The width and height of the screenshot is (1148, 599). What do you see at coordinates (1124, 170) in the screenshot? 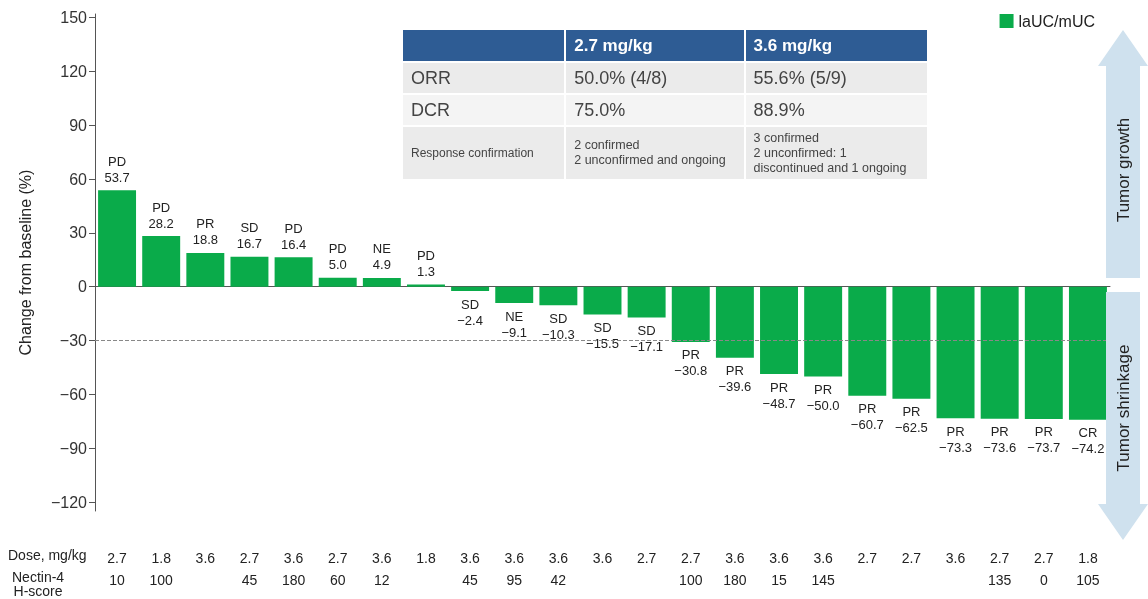
I see `text: Tumor growth` at bounding box center [1124, 170].